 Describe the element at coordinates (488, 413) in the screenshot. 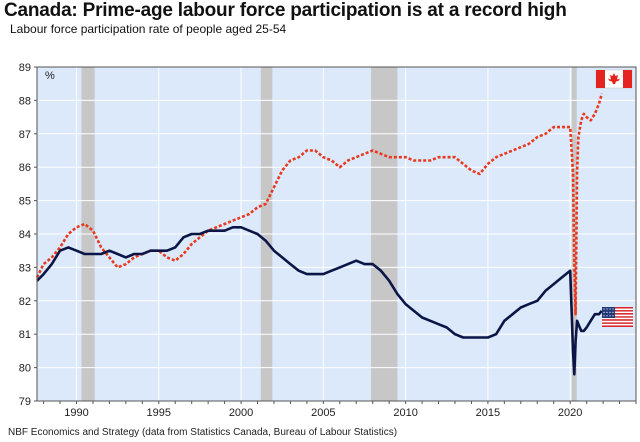

I see `x-tick-label: 2015` at that location.